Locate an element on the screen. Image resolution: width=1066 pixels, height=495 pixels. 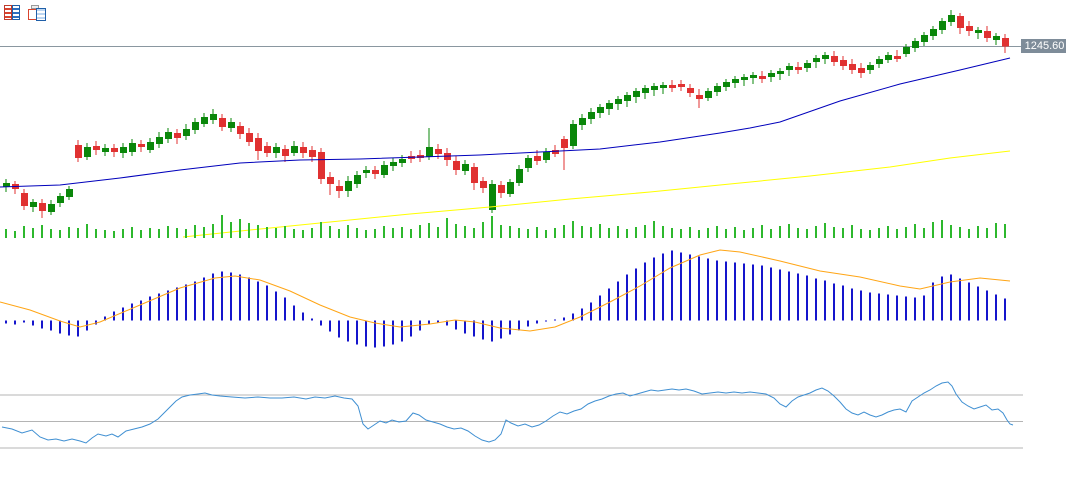
oscillator-panel is located at coordinates (511, 415).